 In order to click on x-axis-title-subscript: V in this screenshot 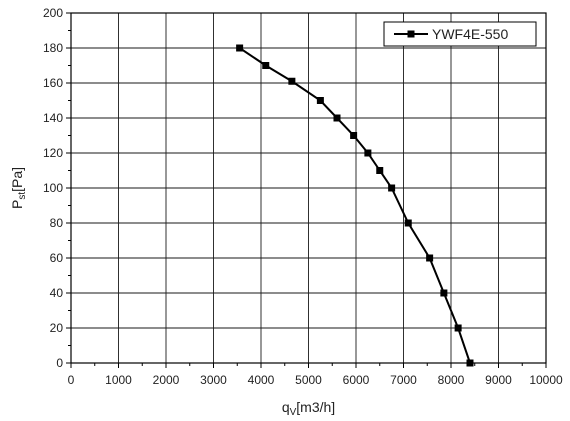, I will do `click(293, 412)`.